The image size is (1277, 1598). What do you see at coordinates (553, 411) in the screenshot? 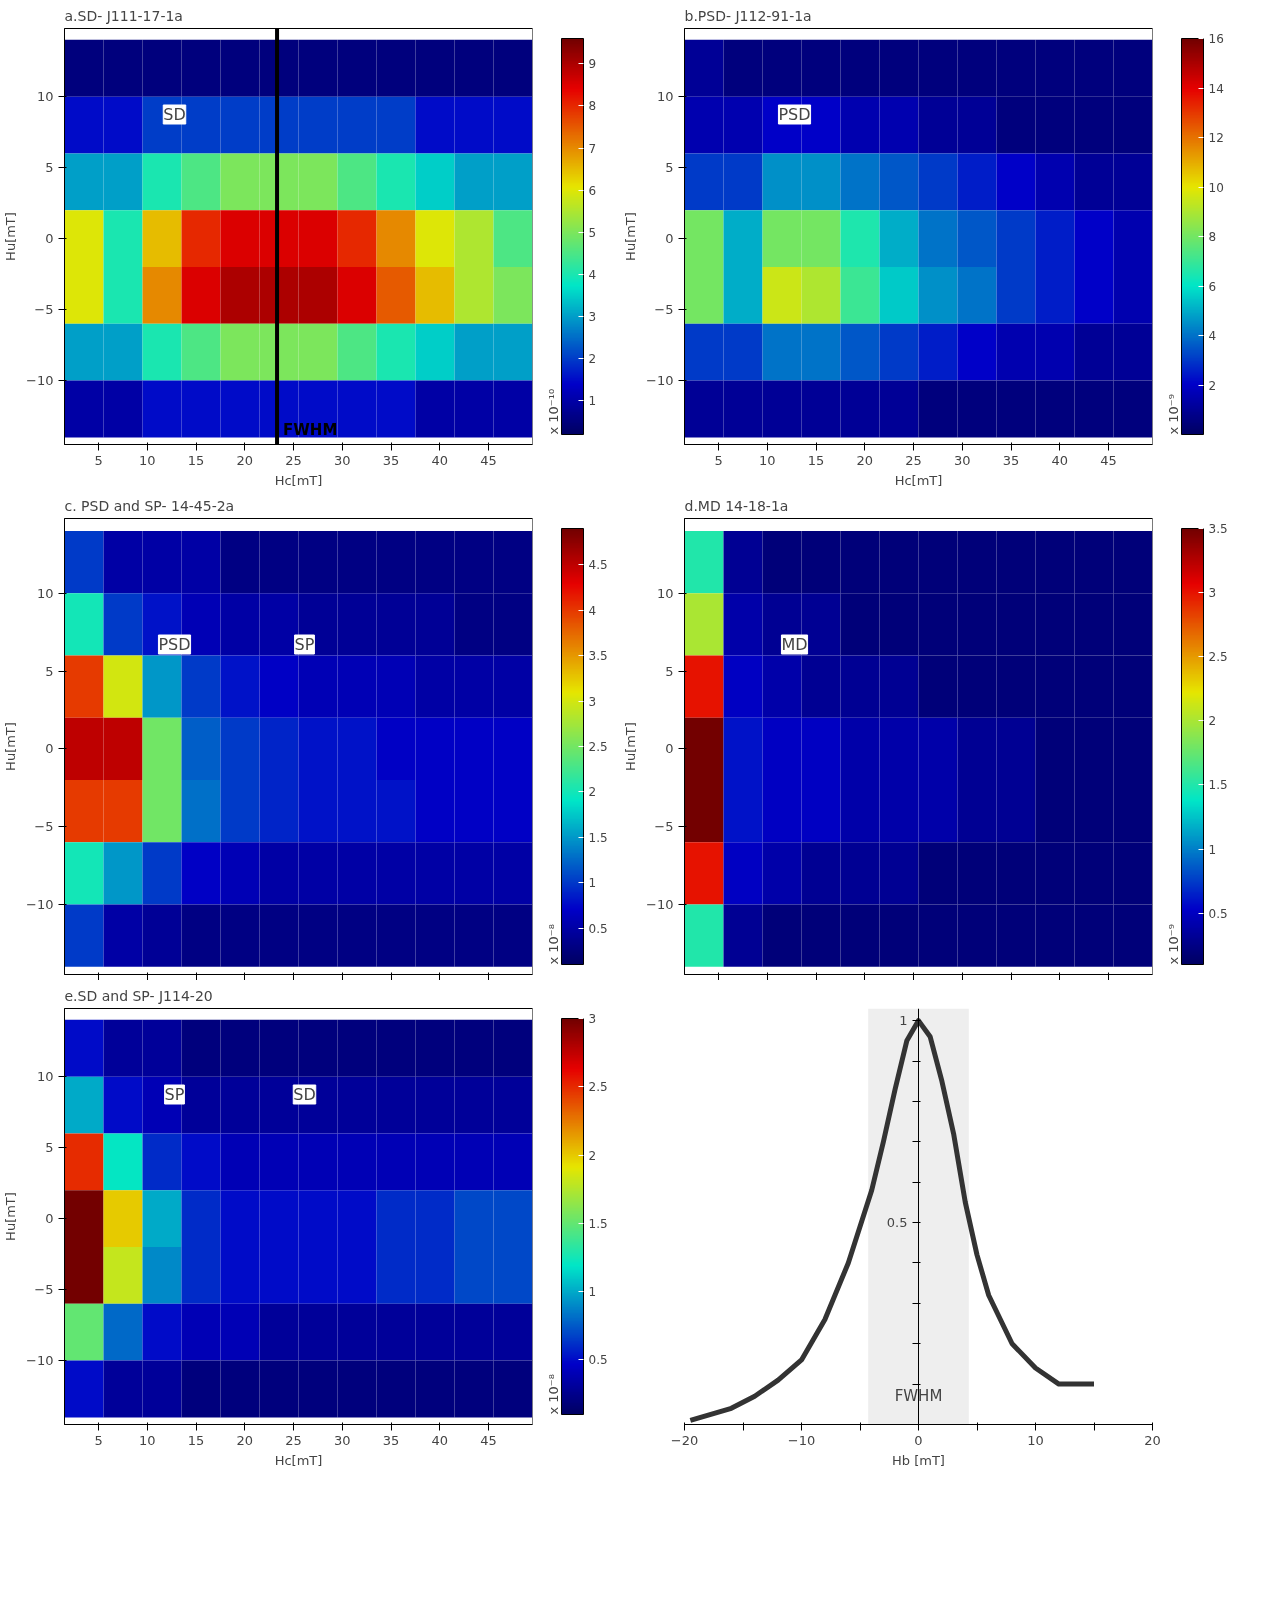
I see `color-bar-title: x 10⁻¹⁰` at bounding box center [553, 411].